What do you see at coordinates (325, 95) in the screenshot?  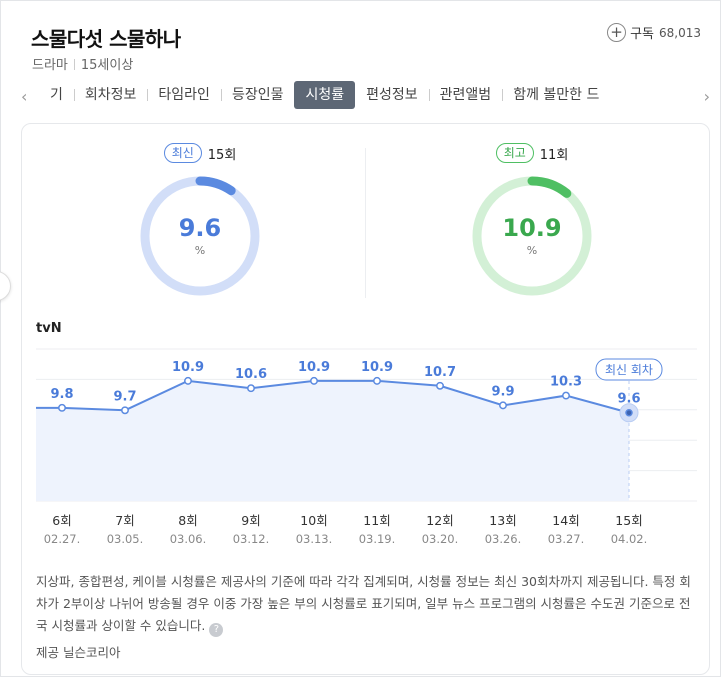 I see `tab-4: 시청률` at bounding box center [325, 95].